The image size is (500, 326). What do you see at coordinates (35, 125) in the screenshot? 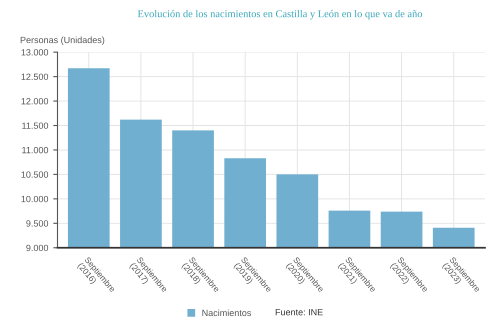
I see `y-tick-label: 11.500` at bounding box center [35, 125].